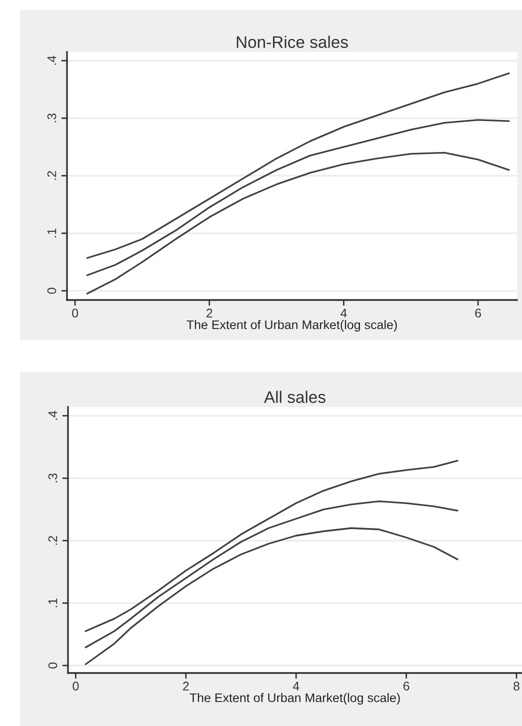 The width and height of the screenshot is (522, 726). Describe the element at coordinates (517, 686) in the screenshot. I see `x-tick-label: 8` at that location.